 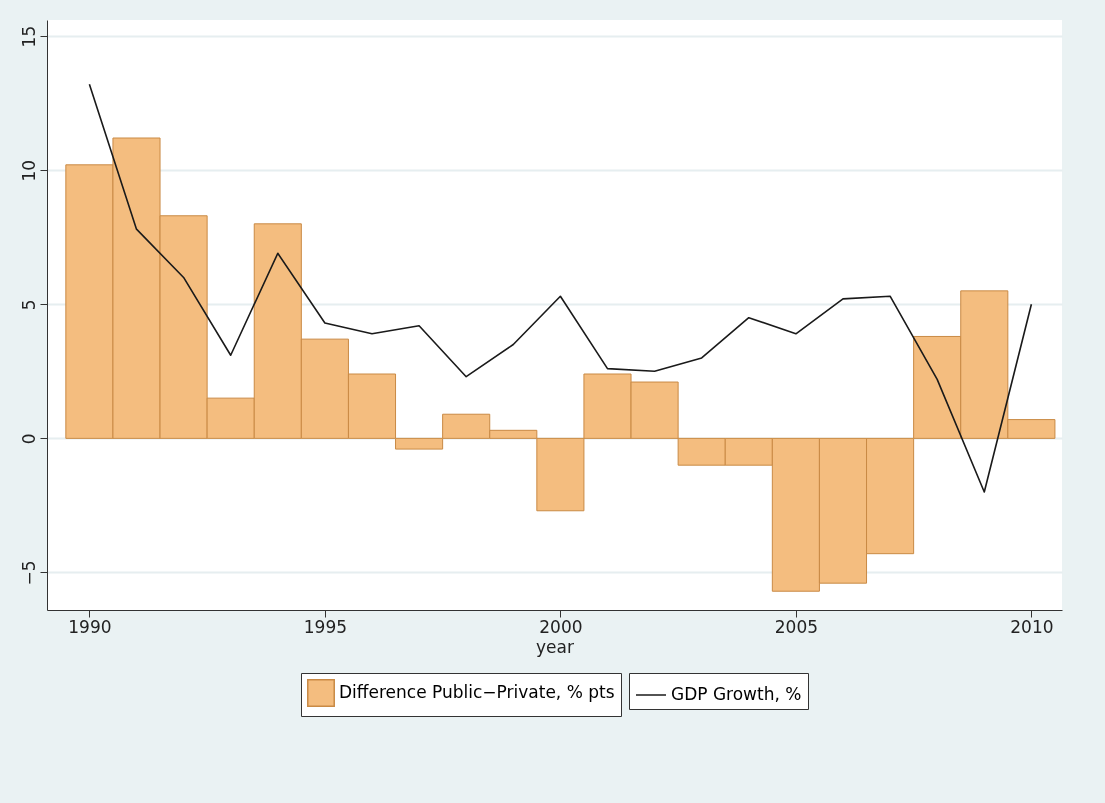 What do you see at coordinates (28, 573) in the screenshot?
I see `y-tick-label: −5` at bounding box center [28, 573].